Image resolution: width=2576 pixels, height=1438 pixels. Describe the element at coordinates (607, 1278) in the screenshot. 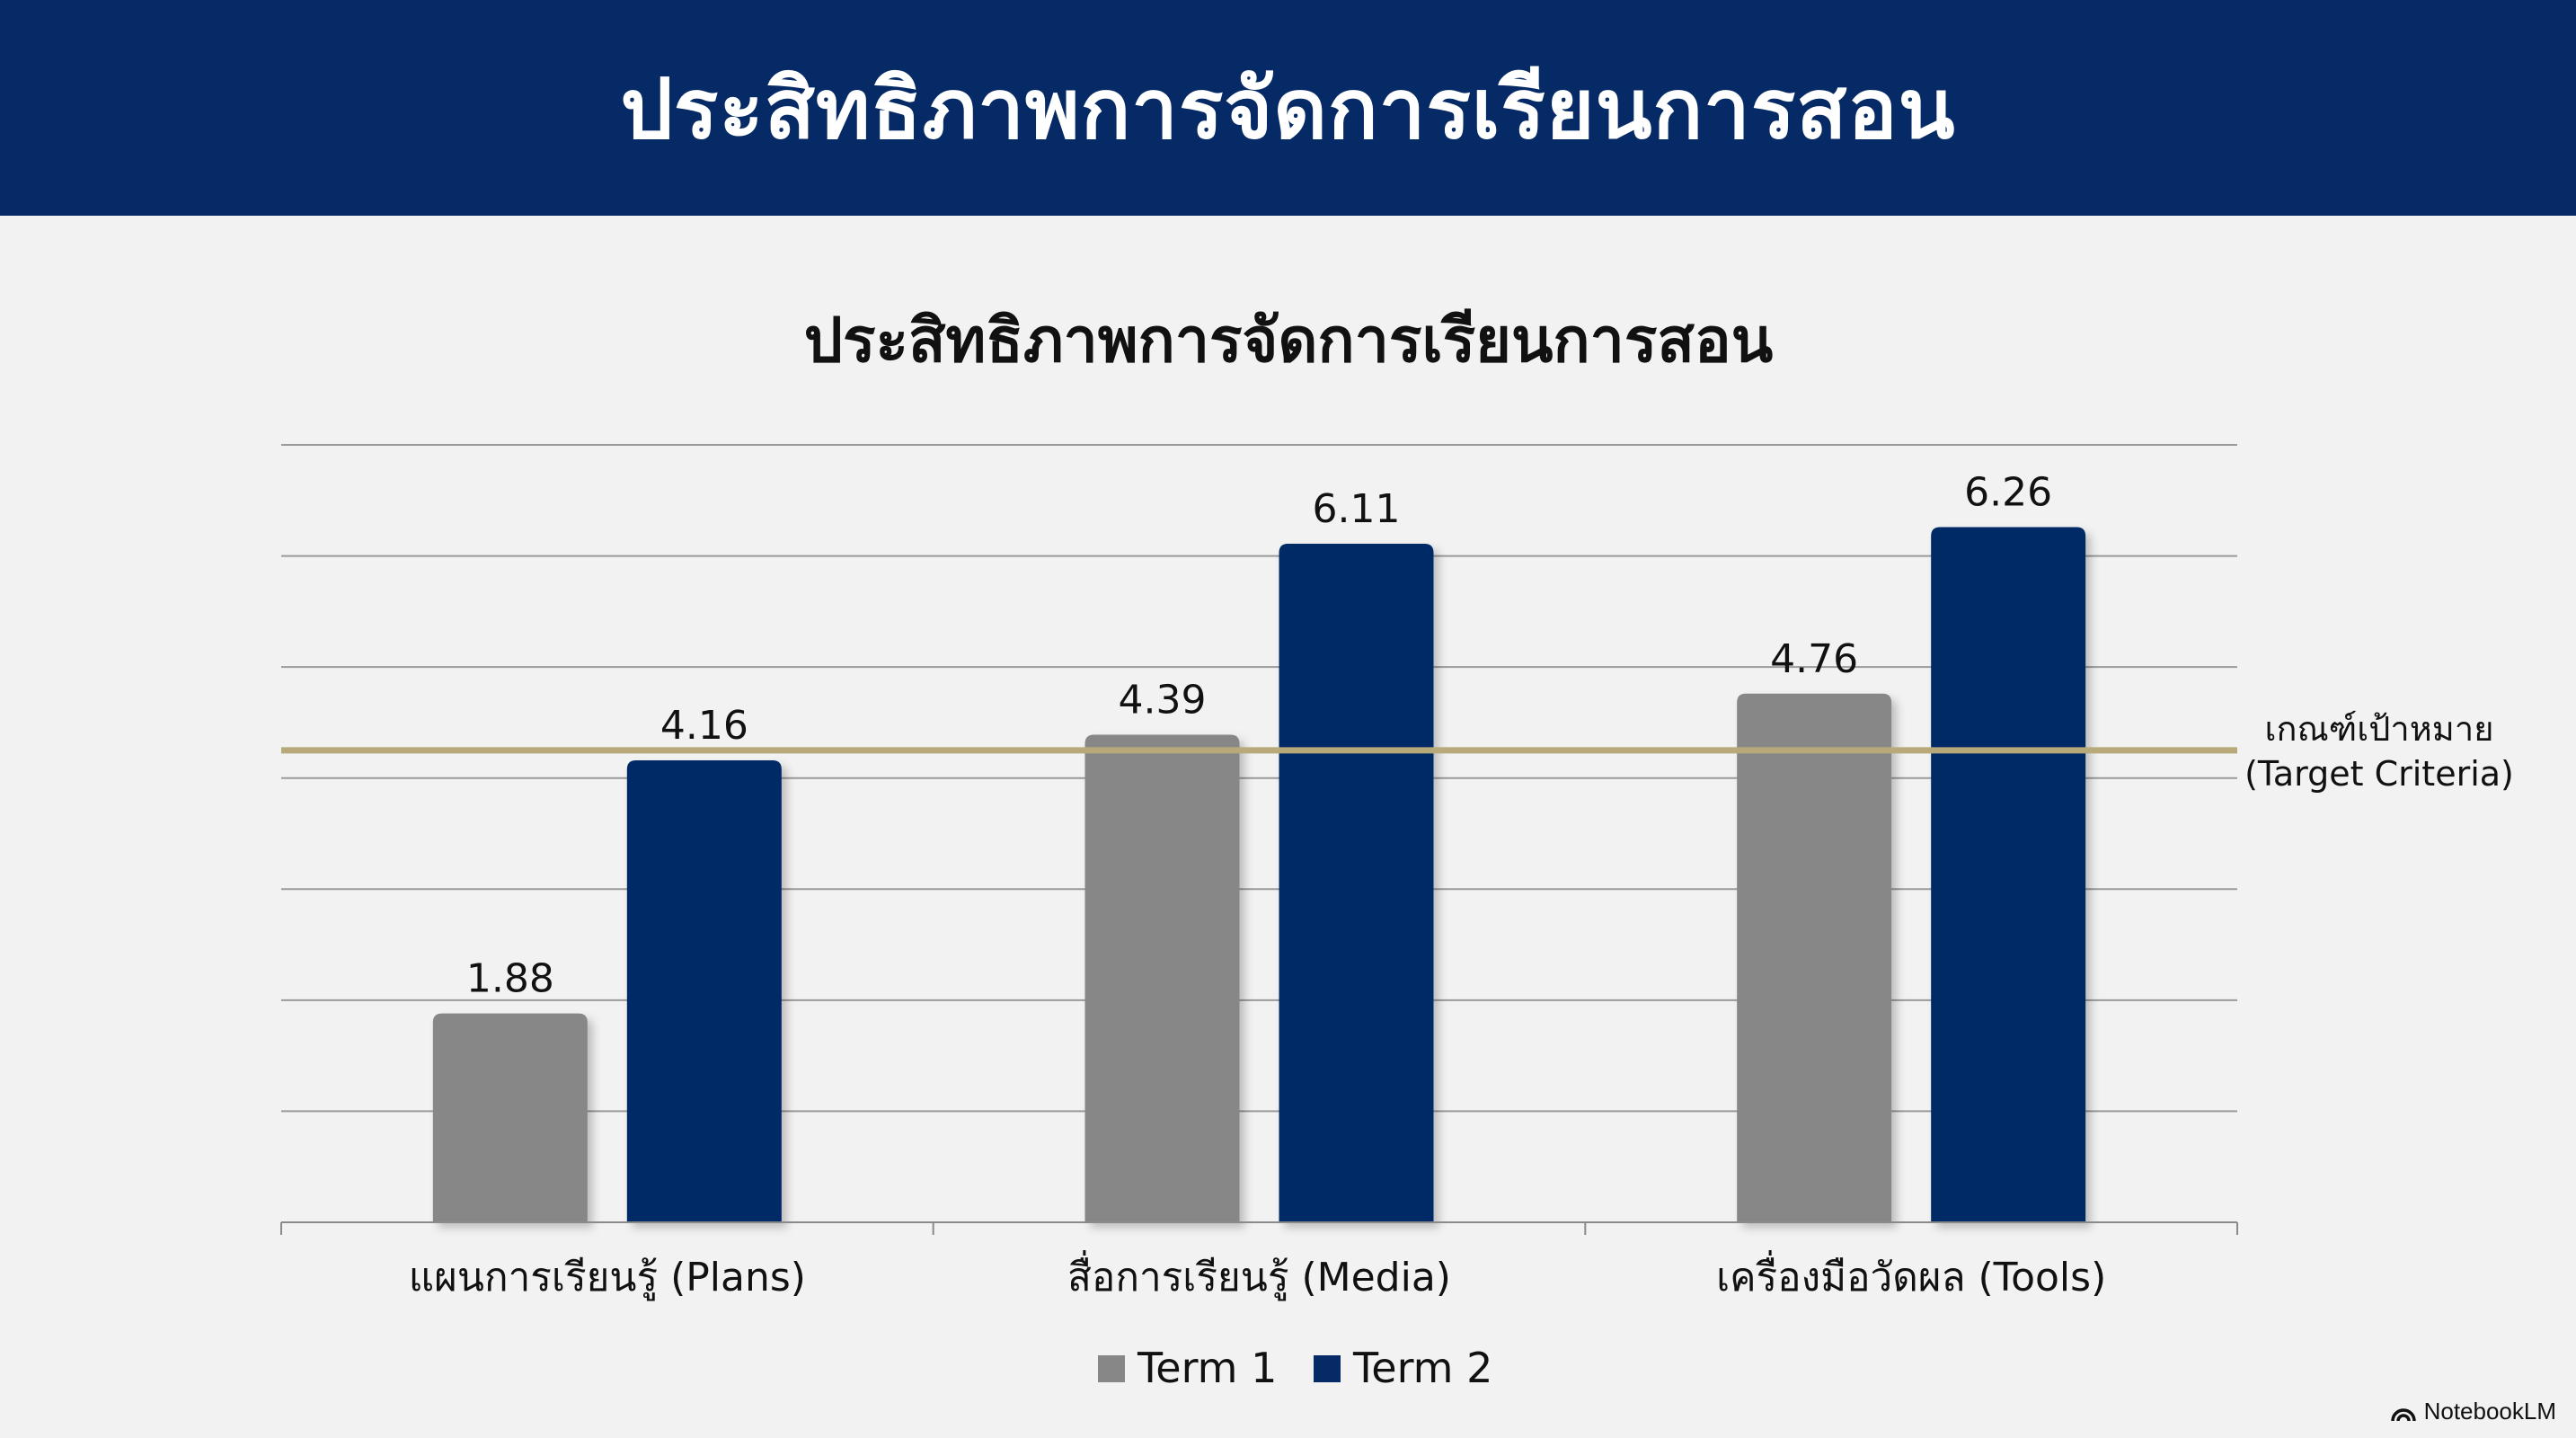

I see `x-tick-label: แผนการเรียนรู้ (Plans)` at that location.